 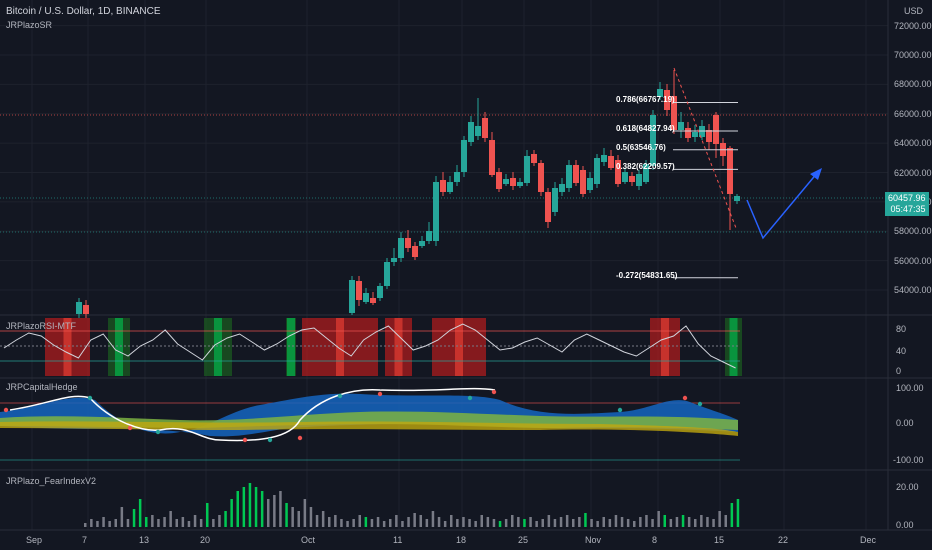 I want to click on time-tick: 7, so click(x=85, y=540).